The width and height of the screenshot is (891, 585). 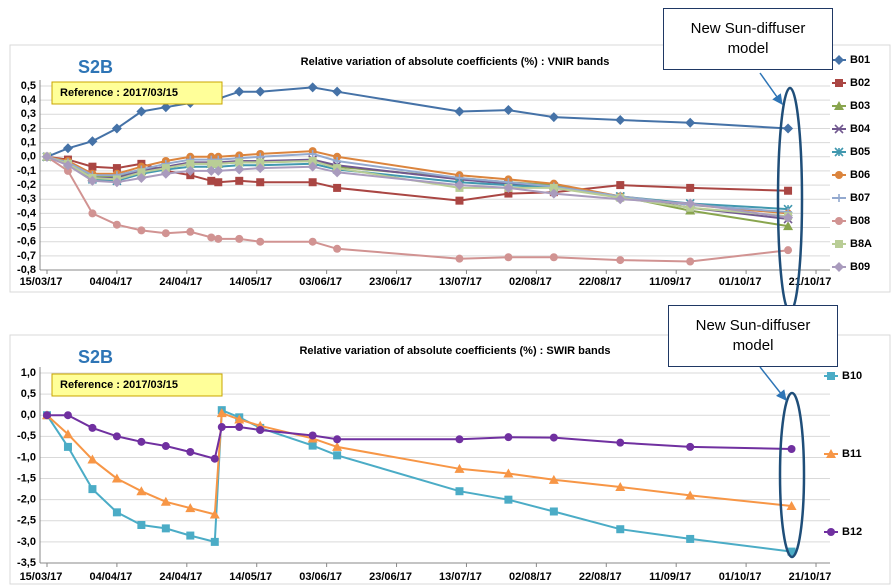 I want to click on callout-text: New Sun-diffuser model, so click(x=748, y=38).